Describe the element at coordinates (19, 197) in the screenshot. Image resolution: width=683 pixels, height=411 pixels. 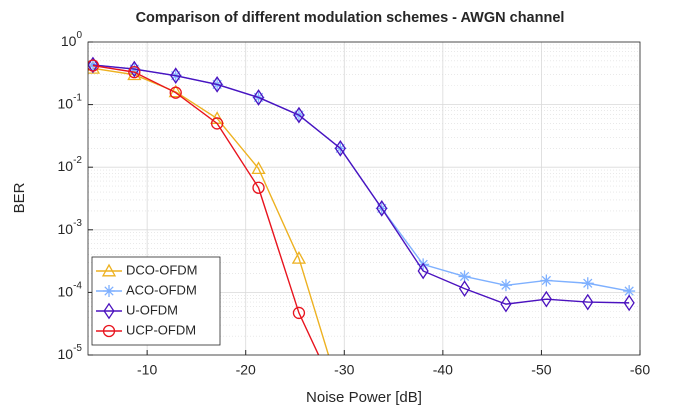
I see `y-axis-label: BER` at that location.